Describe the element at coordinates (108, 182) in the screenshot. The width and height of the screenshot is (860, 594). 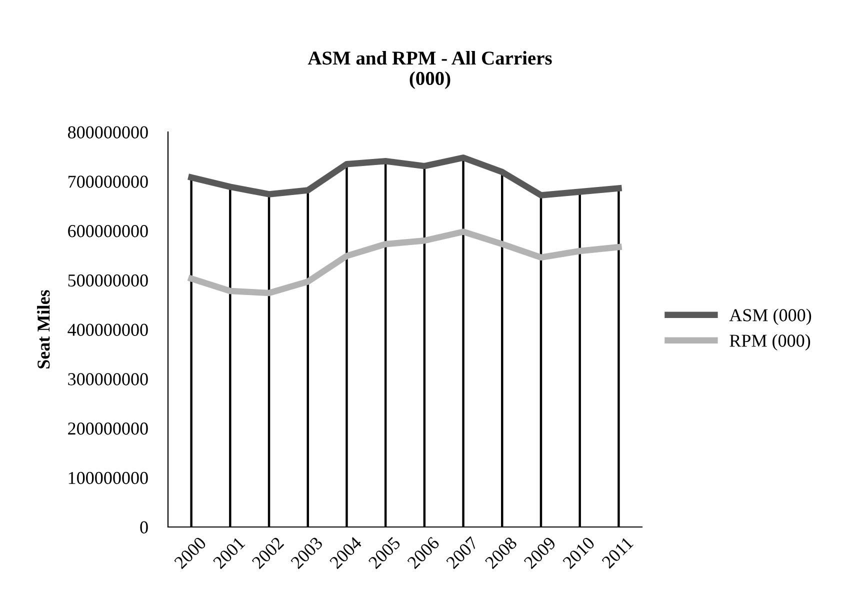
I see `y-tick-label: 700000000` at that location.